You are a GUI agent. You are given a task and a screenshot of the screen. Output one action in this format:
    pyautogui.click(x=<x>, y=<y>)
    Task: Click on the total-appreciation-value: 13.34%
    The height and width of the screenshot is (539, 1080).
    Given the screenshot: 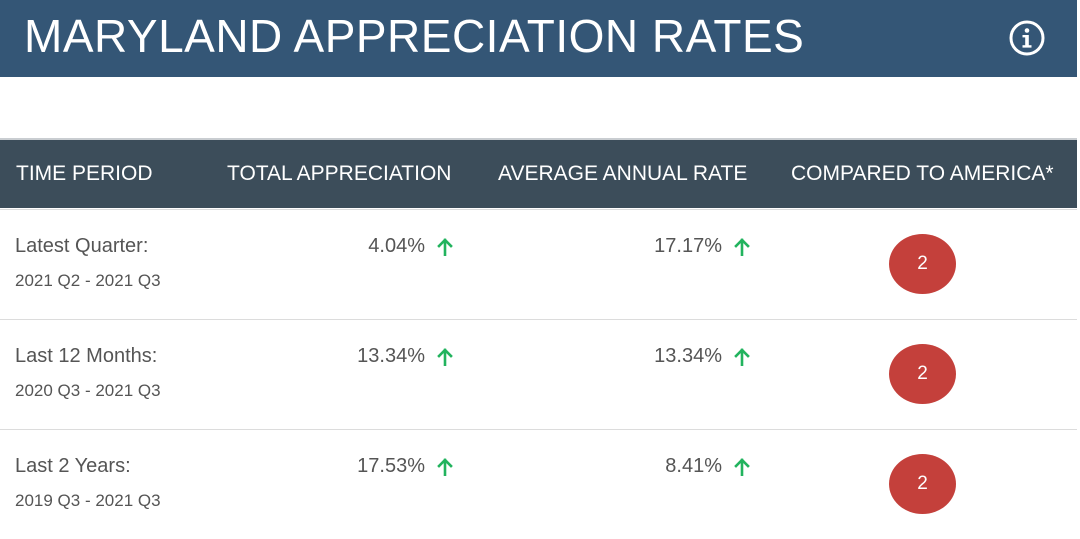 What is the action you would take?
    pyautogui.click(x=391, y=356)
    